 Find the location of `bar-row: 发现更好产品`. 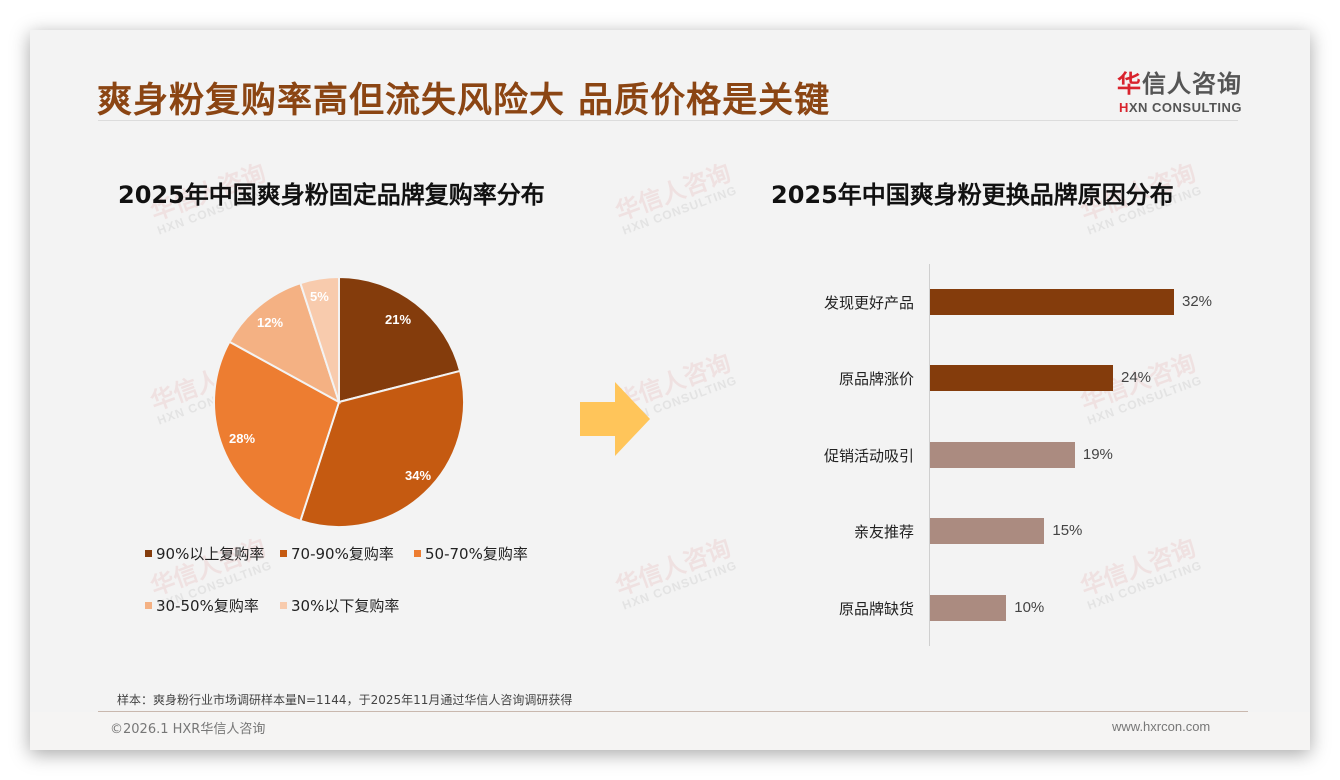

bar-row: 发现更好产品 is located at coordinates (842, 302).